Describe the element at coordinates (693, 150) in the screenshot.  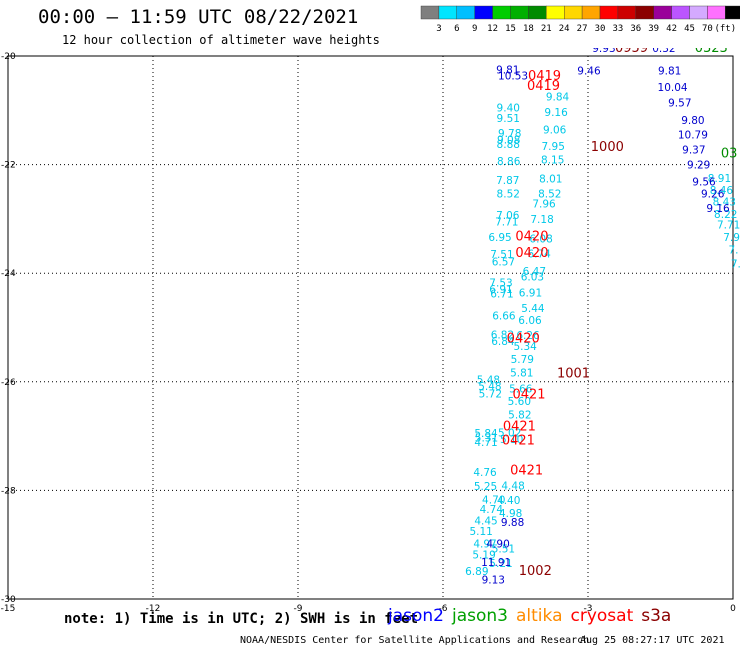
I see `wave-height-label: 9.37` at that location.